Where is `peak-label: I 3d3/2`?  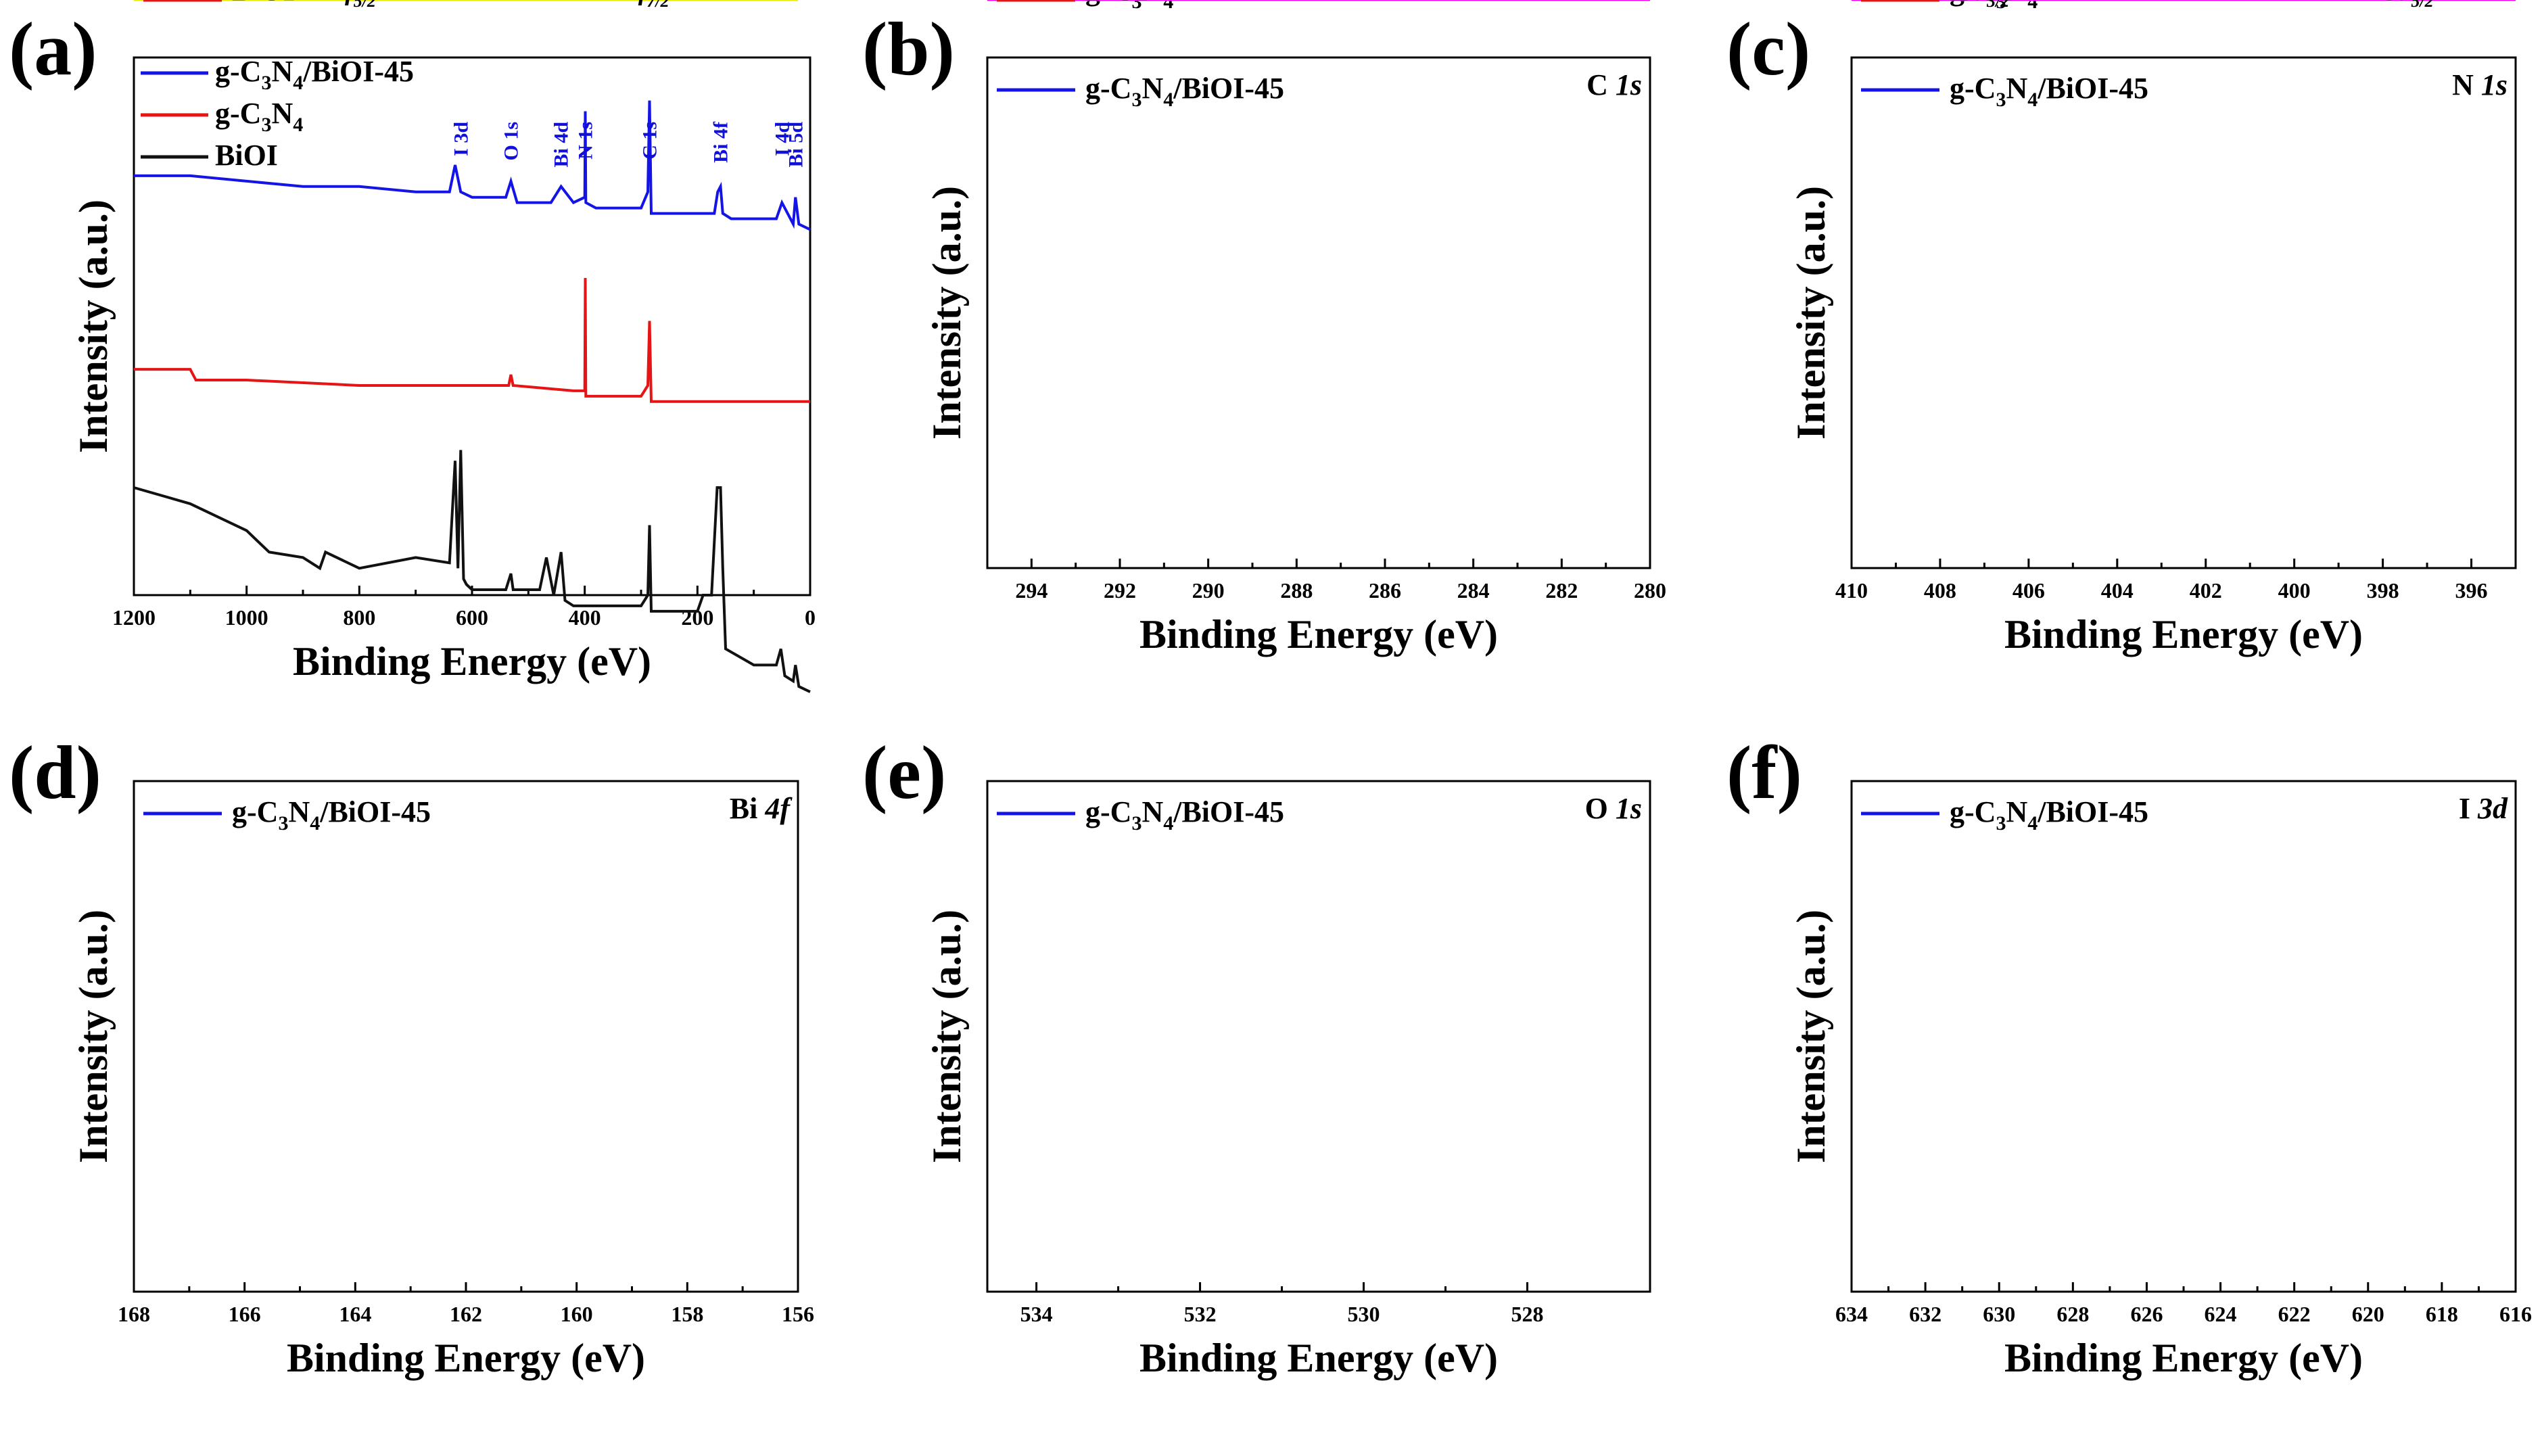 peak-label: I 3d3/2 is located at coordinates (1978, 6).